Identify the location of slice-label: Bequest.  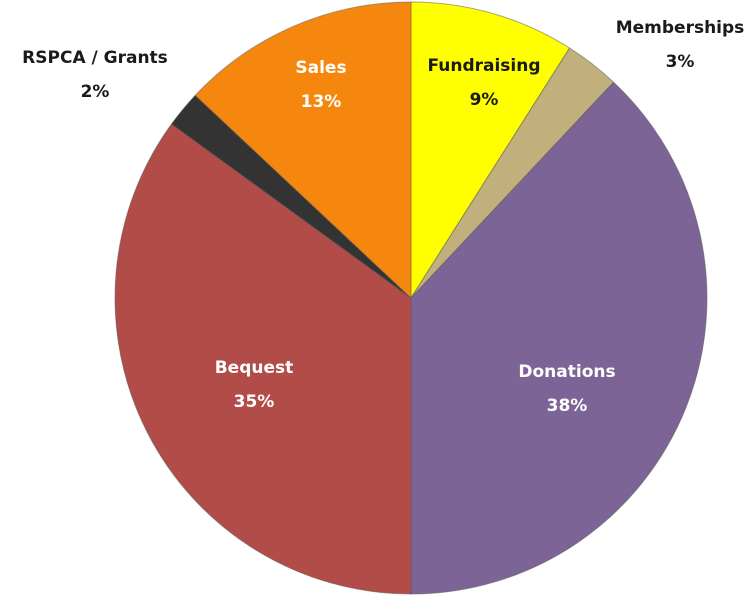
(254, 368).